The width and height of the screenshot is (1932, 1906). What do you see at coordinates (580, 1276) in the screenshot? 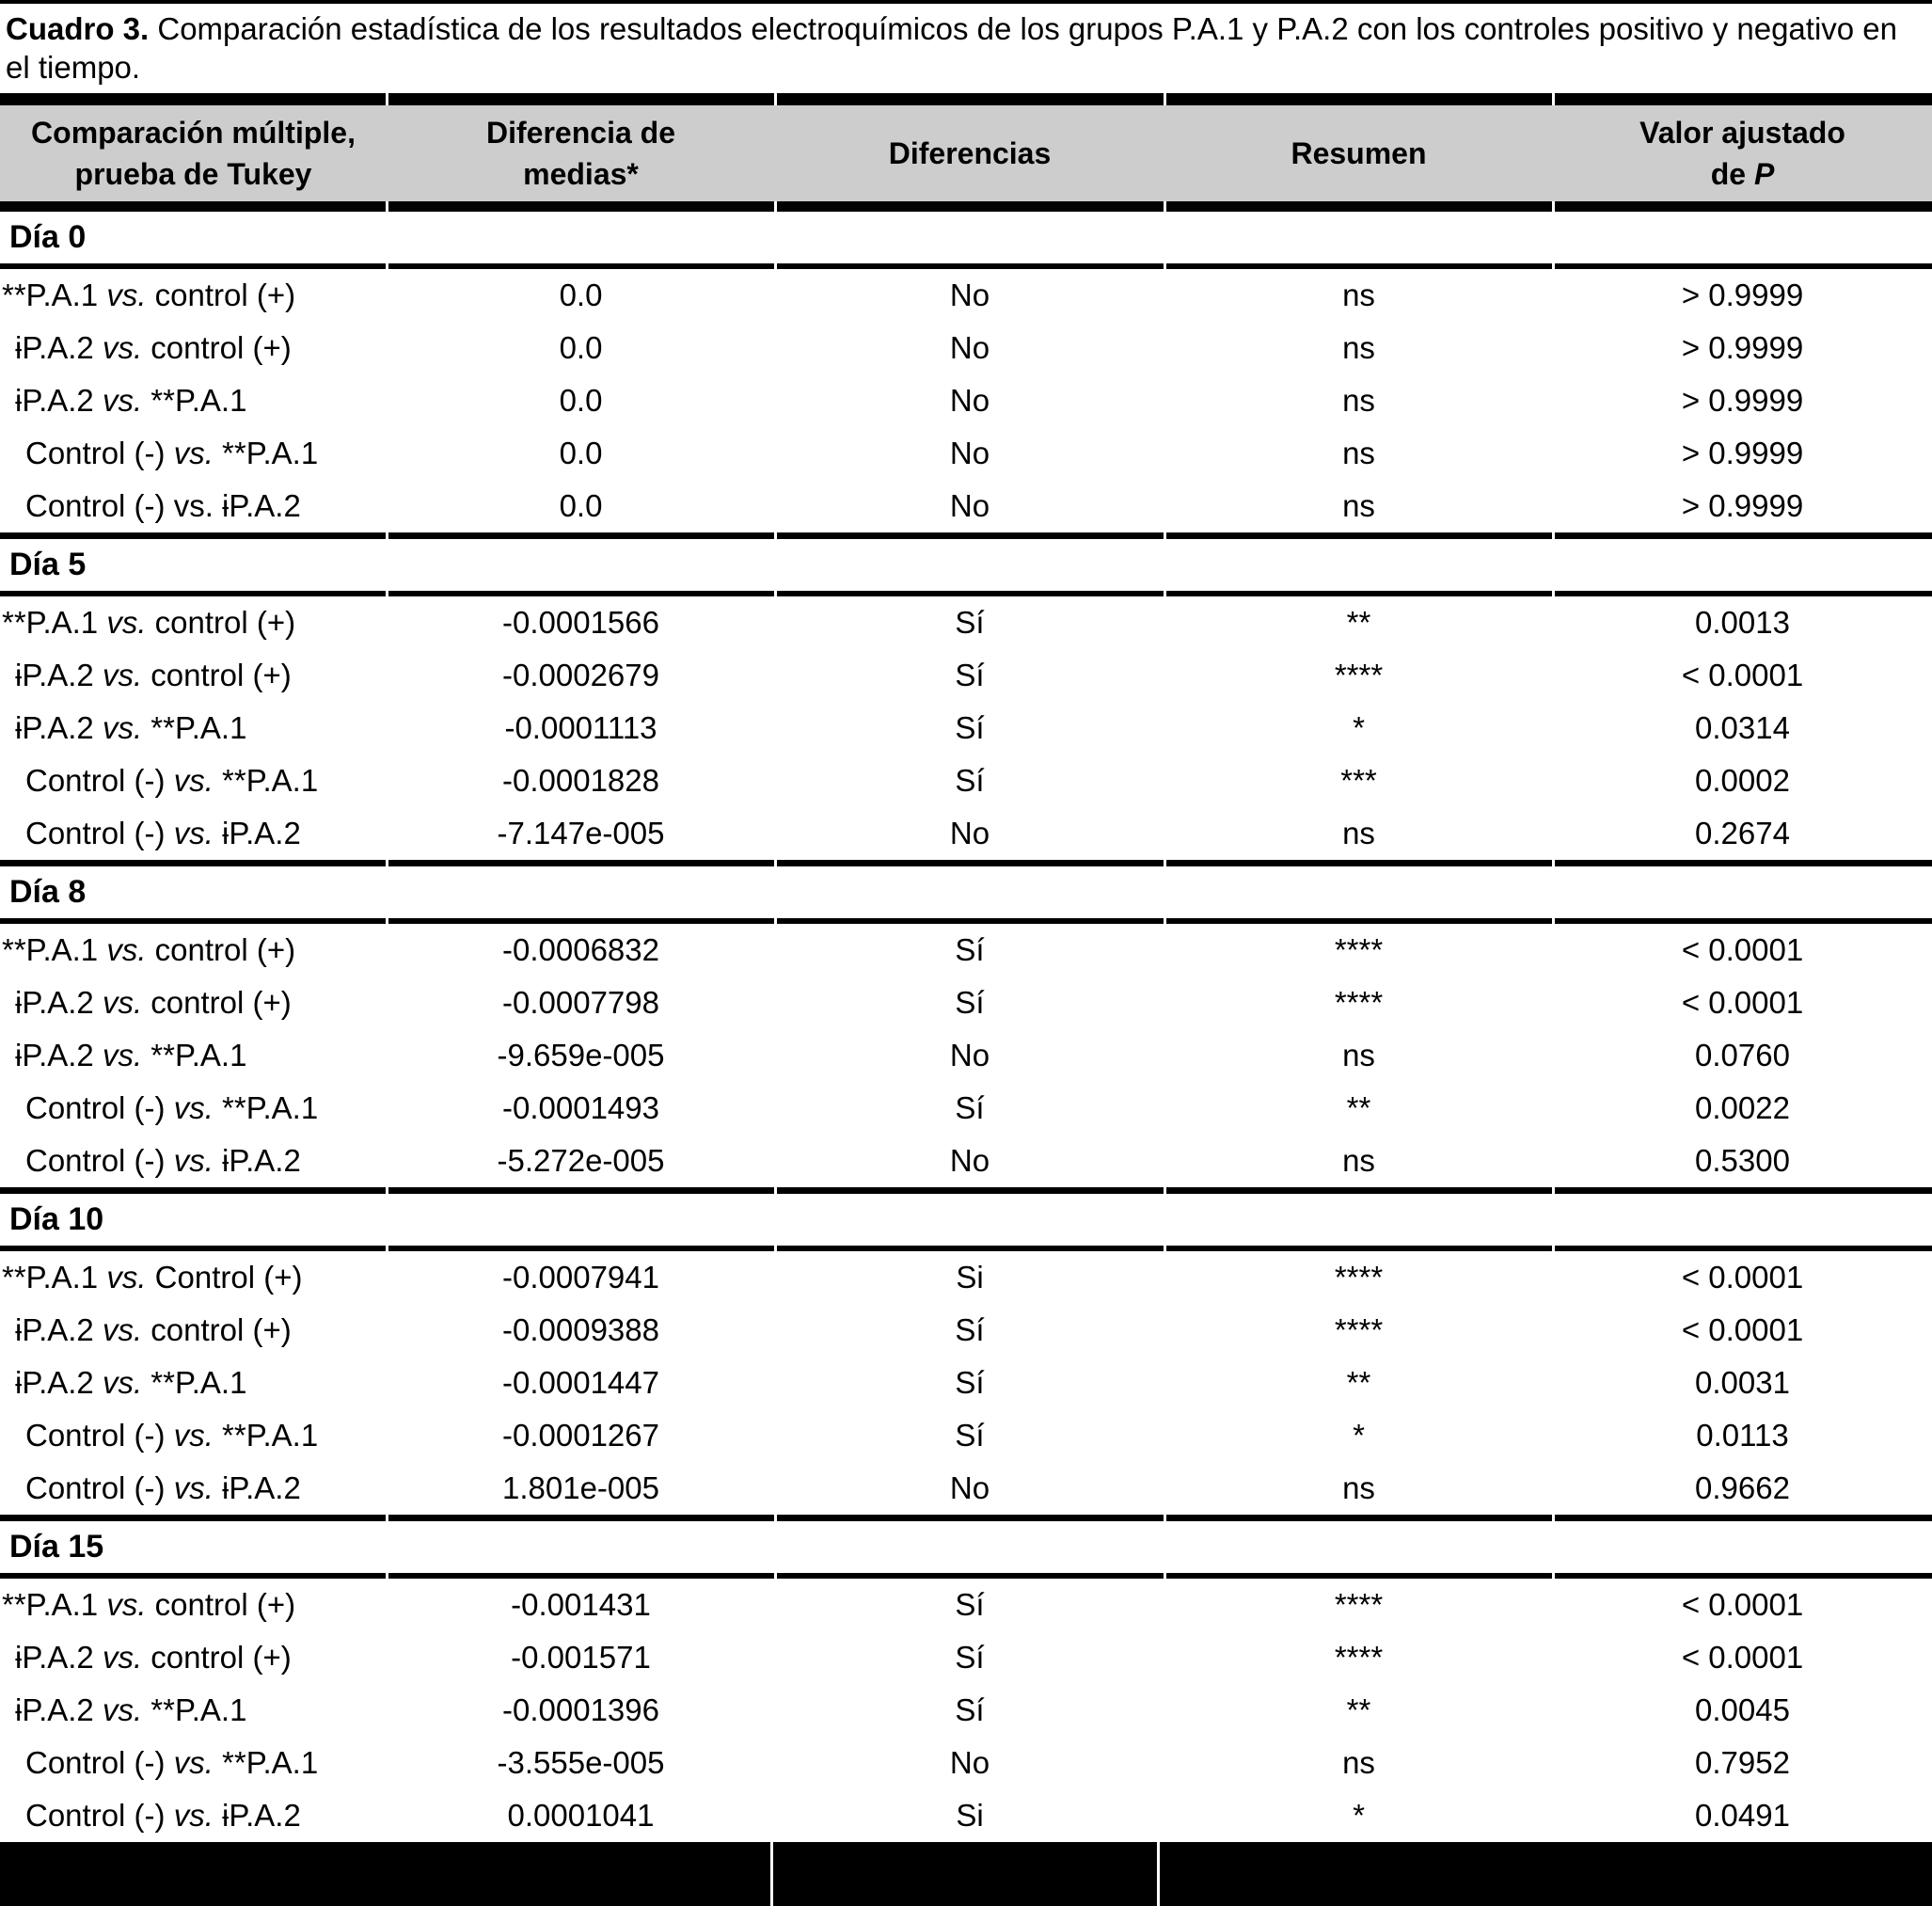
I see `mean-difference-value: -0.0007941` at bounding box center [580, 1276].